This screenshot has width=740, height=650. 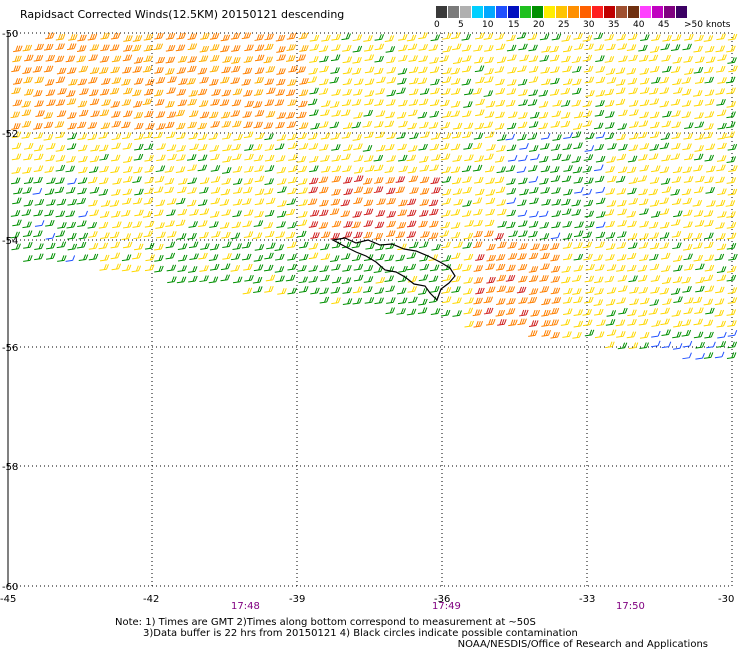 I want to click on lon-tick-label: -45, so click(x=8, y=599).